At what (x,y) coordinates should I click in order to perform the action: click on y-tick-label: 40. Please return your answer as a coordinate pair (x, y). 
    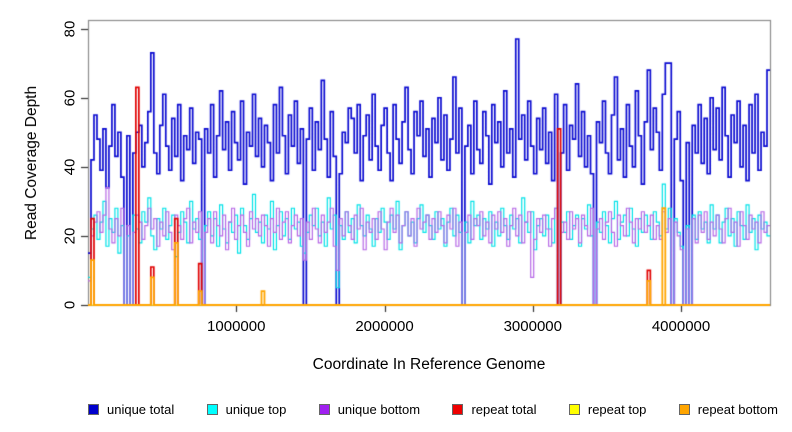
    Looking at the image, I should click on (70, 167).